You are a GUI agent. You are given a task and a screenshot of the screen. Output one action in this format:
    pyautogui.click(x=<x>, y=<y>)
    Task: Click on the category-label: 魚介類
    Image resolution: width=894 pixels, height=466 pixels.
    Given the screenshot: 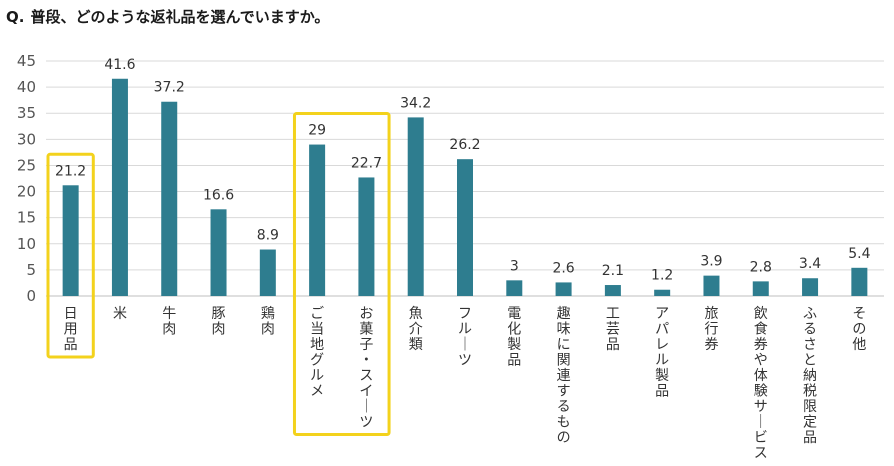 What is the action you would take?
    pyautogui.click(x=416, y=329)
    